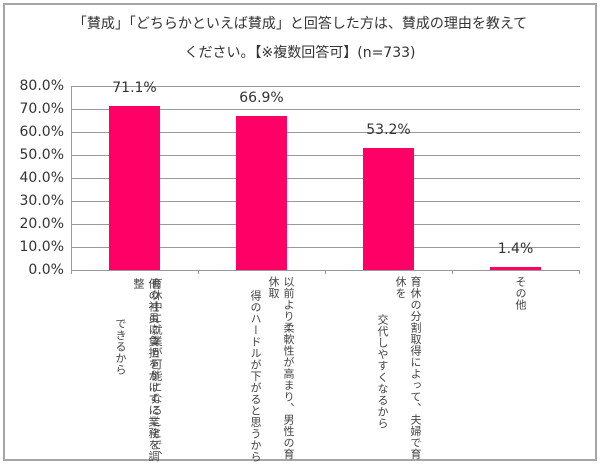  What do you see at coordinates (41, 224) in the screenshot?
I see `y-tick-label: 20.0%` at bounding box center [41, 224].